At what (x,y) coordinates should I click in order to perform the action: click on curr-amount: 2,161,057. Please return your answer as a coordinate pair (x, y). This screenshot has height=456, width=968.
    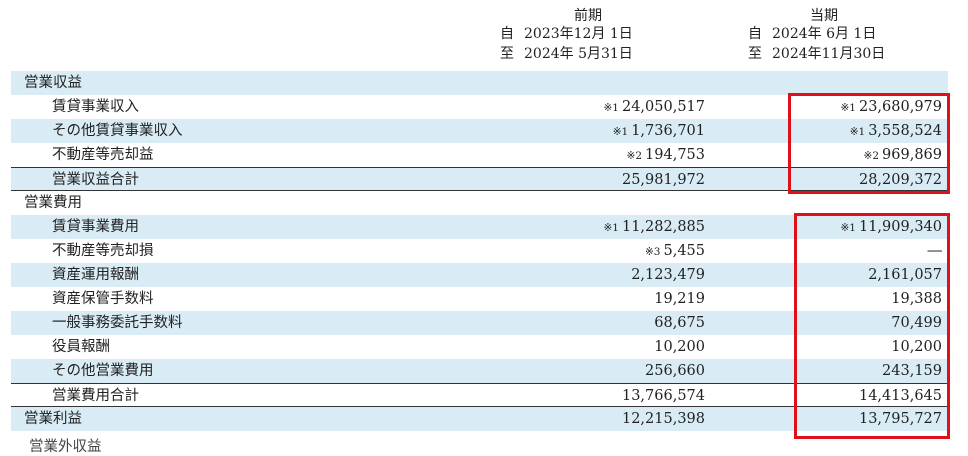
    Looking at the image, I should click on (905, 275).